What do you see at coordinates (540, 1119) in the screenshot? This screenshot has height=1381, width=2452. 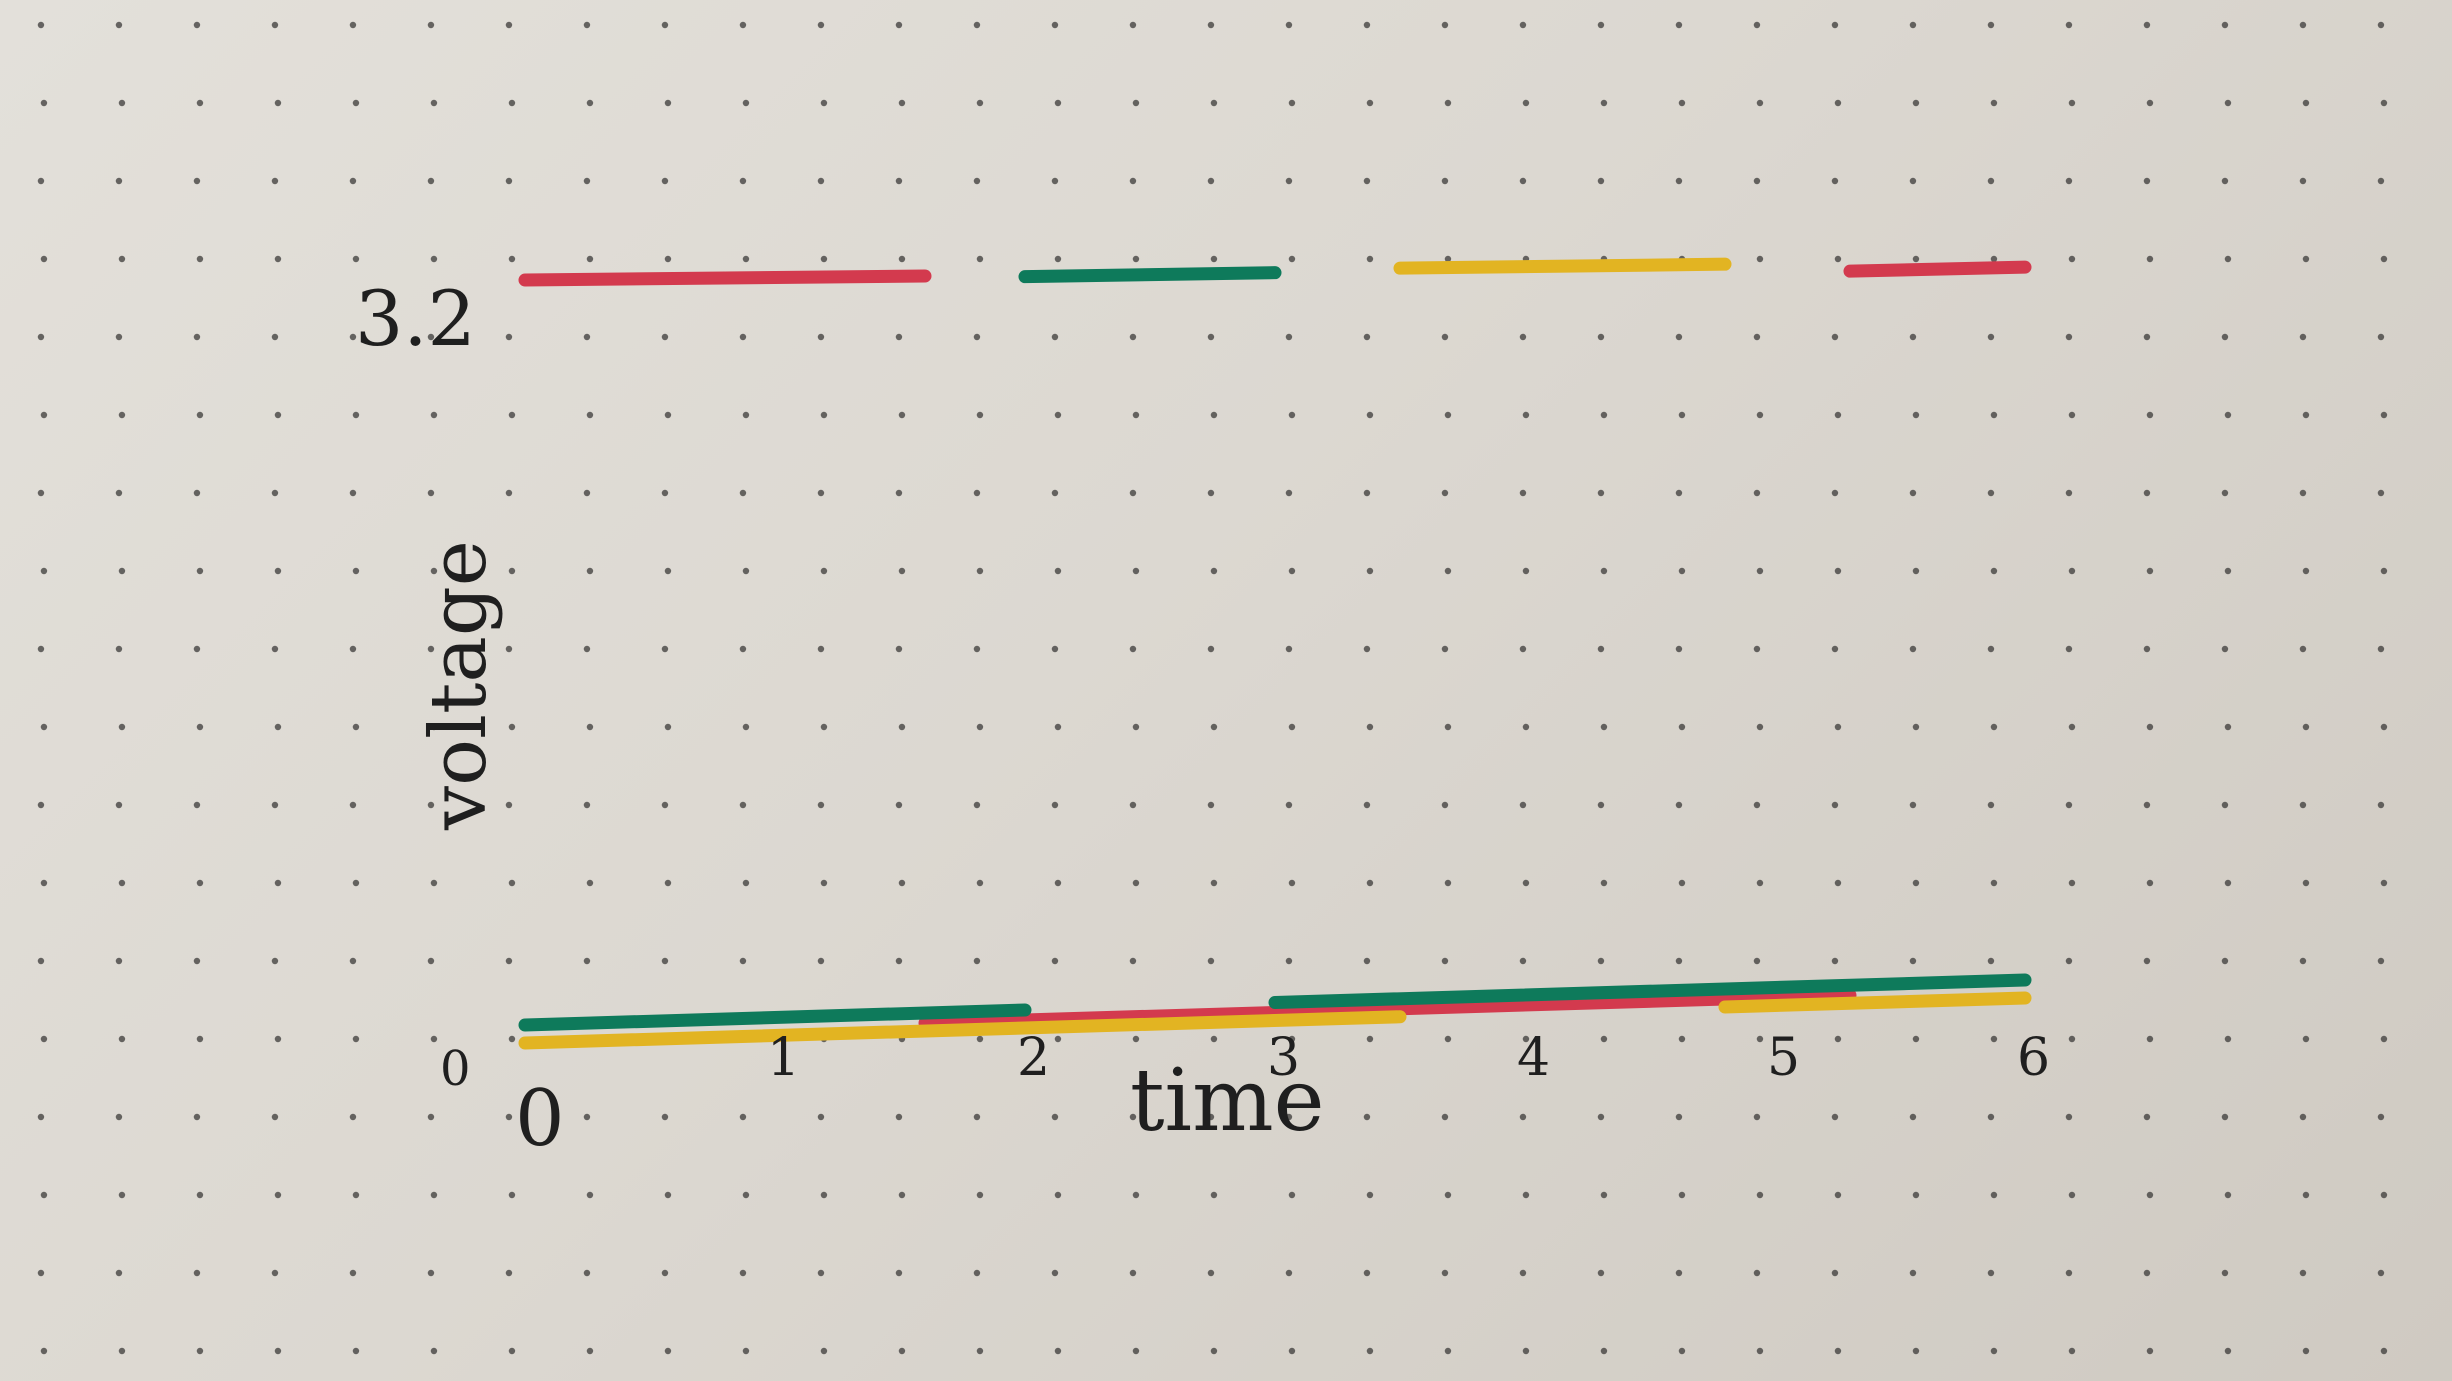 I see `x-tick-label-0: 0` at bounding box center [540, 1119].